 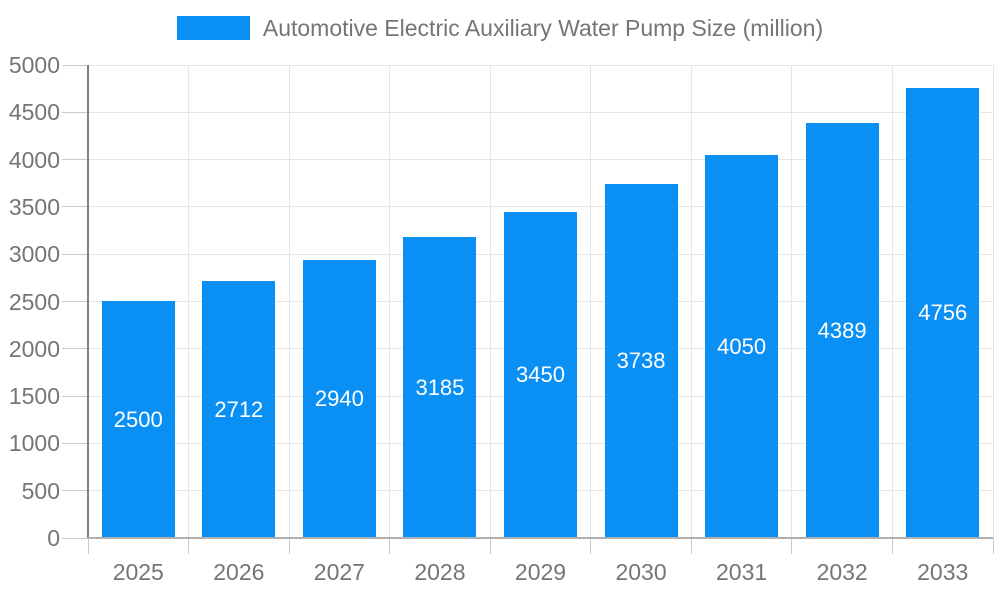 I want to click on y-tick-label: 1500, so click(x=34, y=396).